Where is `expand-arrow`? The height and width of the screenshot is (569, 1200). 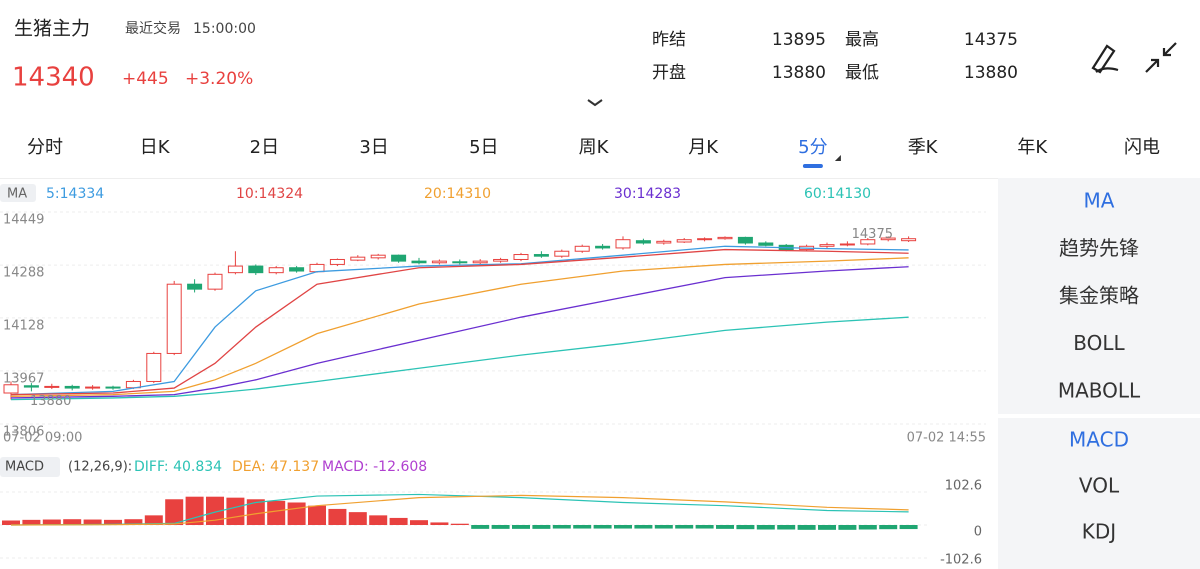
expand-arrow is located at coordinates (595, 103).